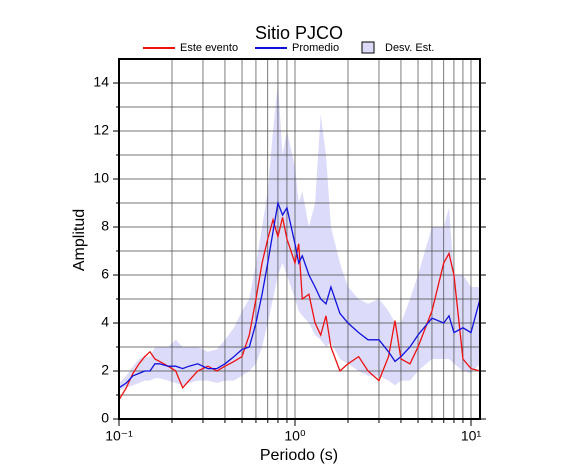  I want to click on y-tick-label: 4, so click(105, 322).